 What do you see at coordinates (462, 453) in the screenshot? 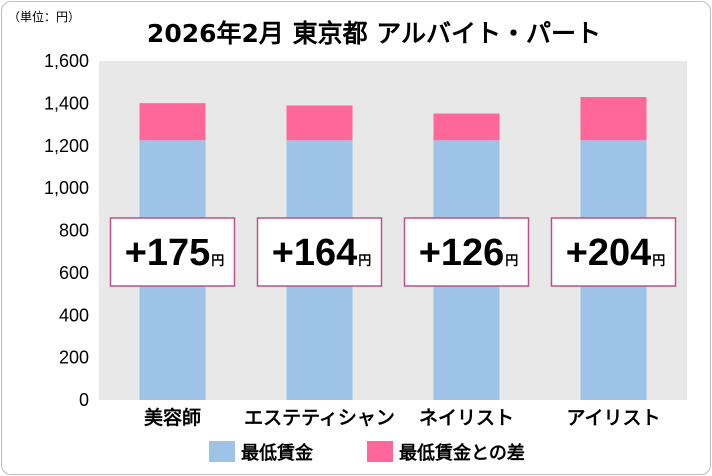
I see `legend-label: 最低賃金との差` at bounding box center [462, 453].